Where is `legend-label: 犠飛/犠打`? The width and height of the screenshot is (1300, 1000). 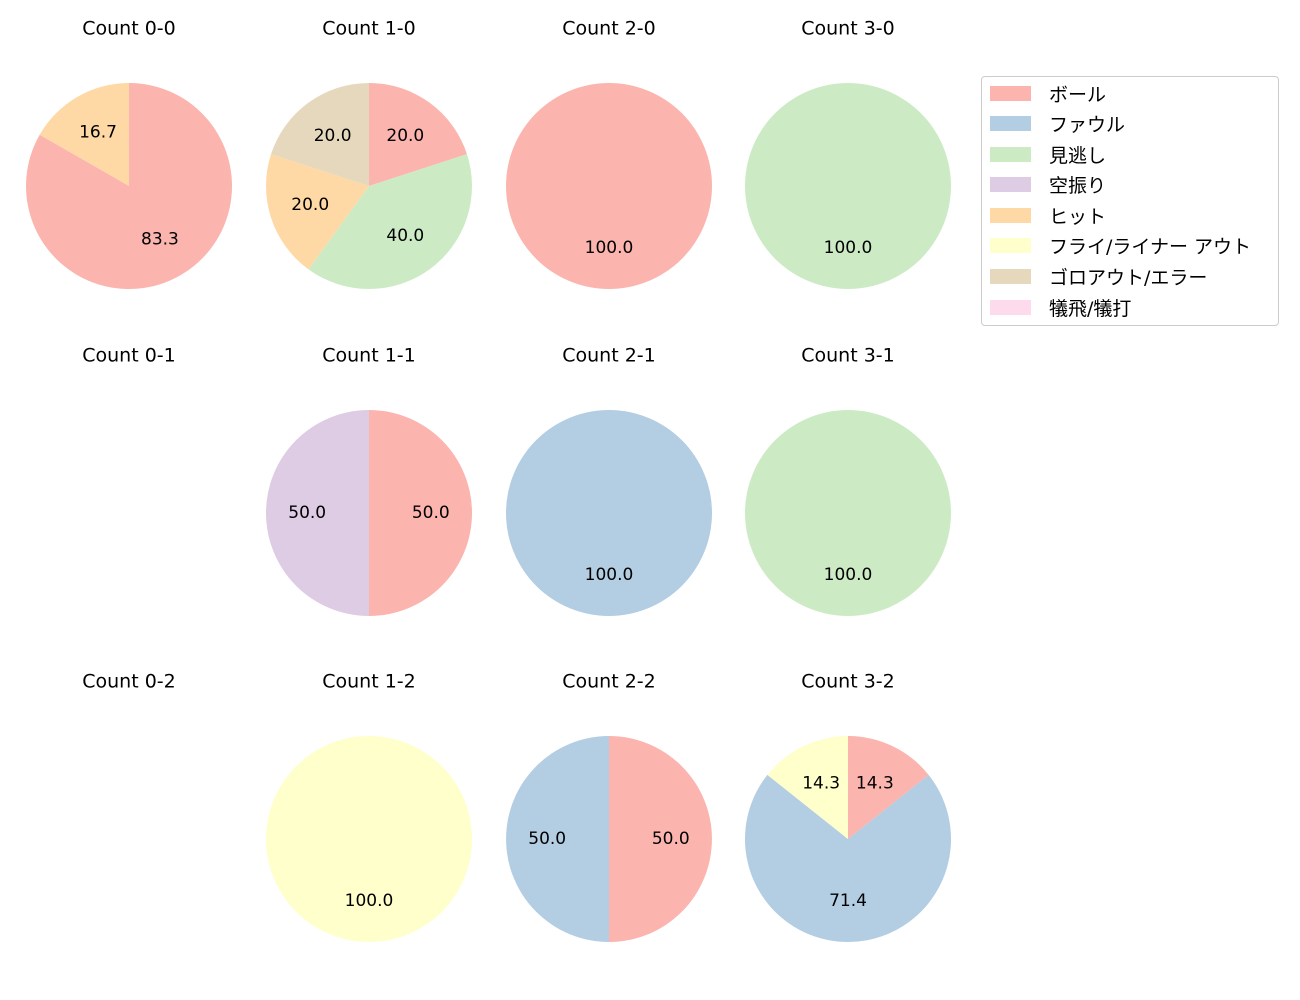
legend-label: 犠飛/犠打 is located at coordinates (1090, 308).